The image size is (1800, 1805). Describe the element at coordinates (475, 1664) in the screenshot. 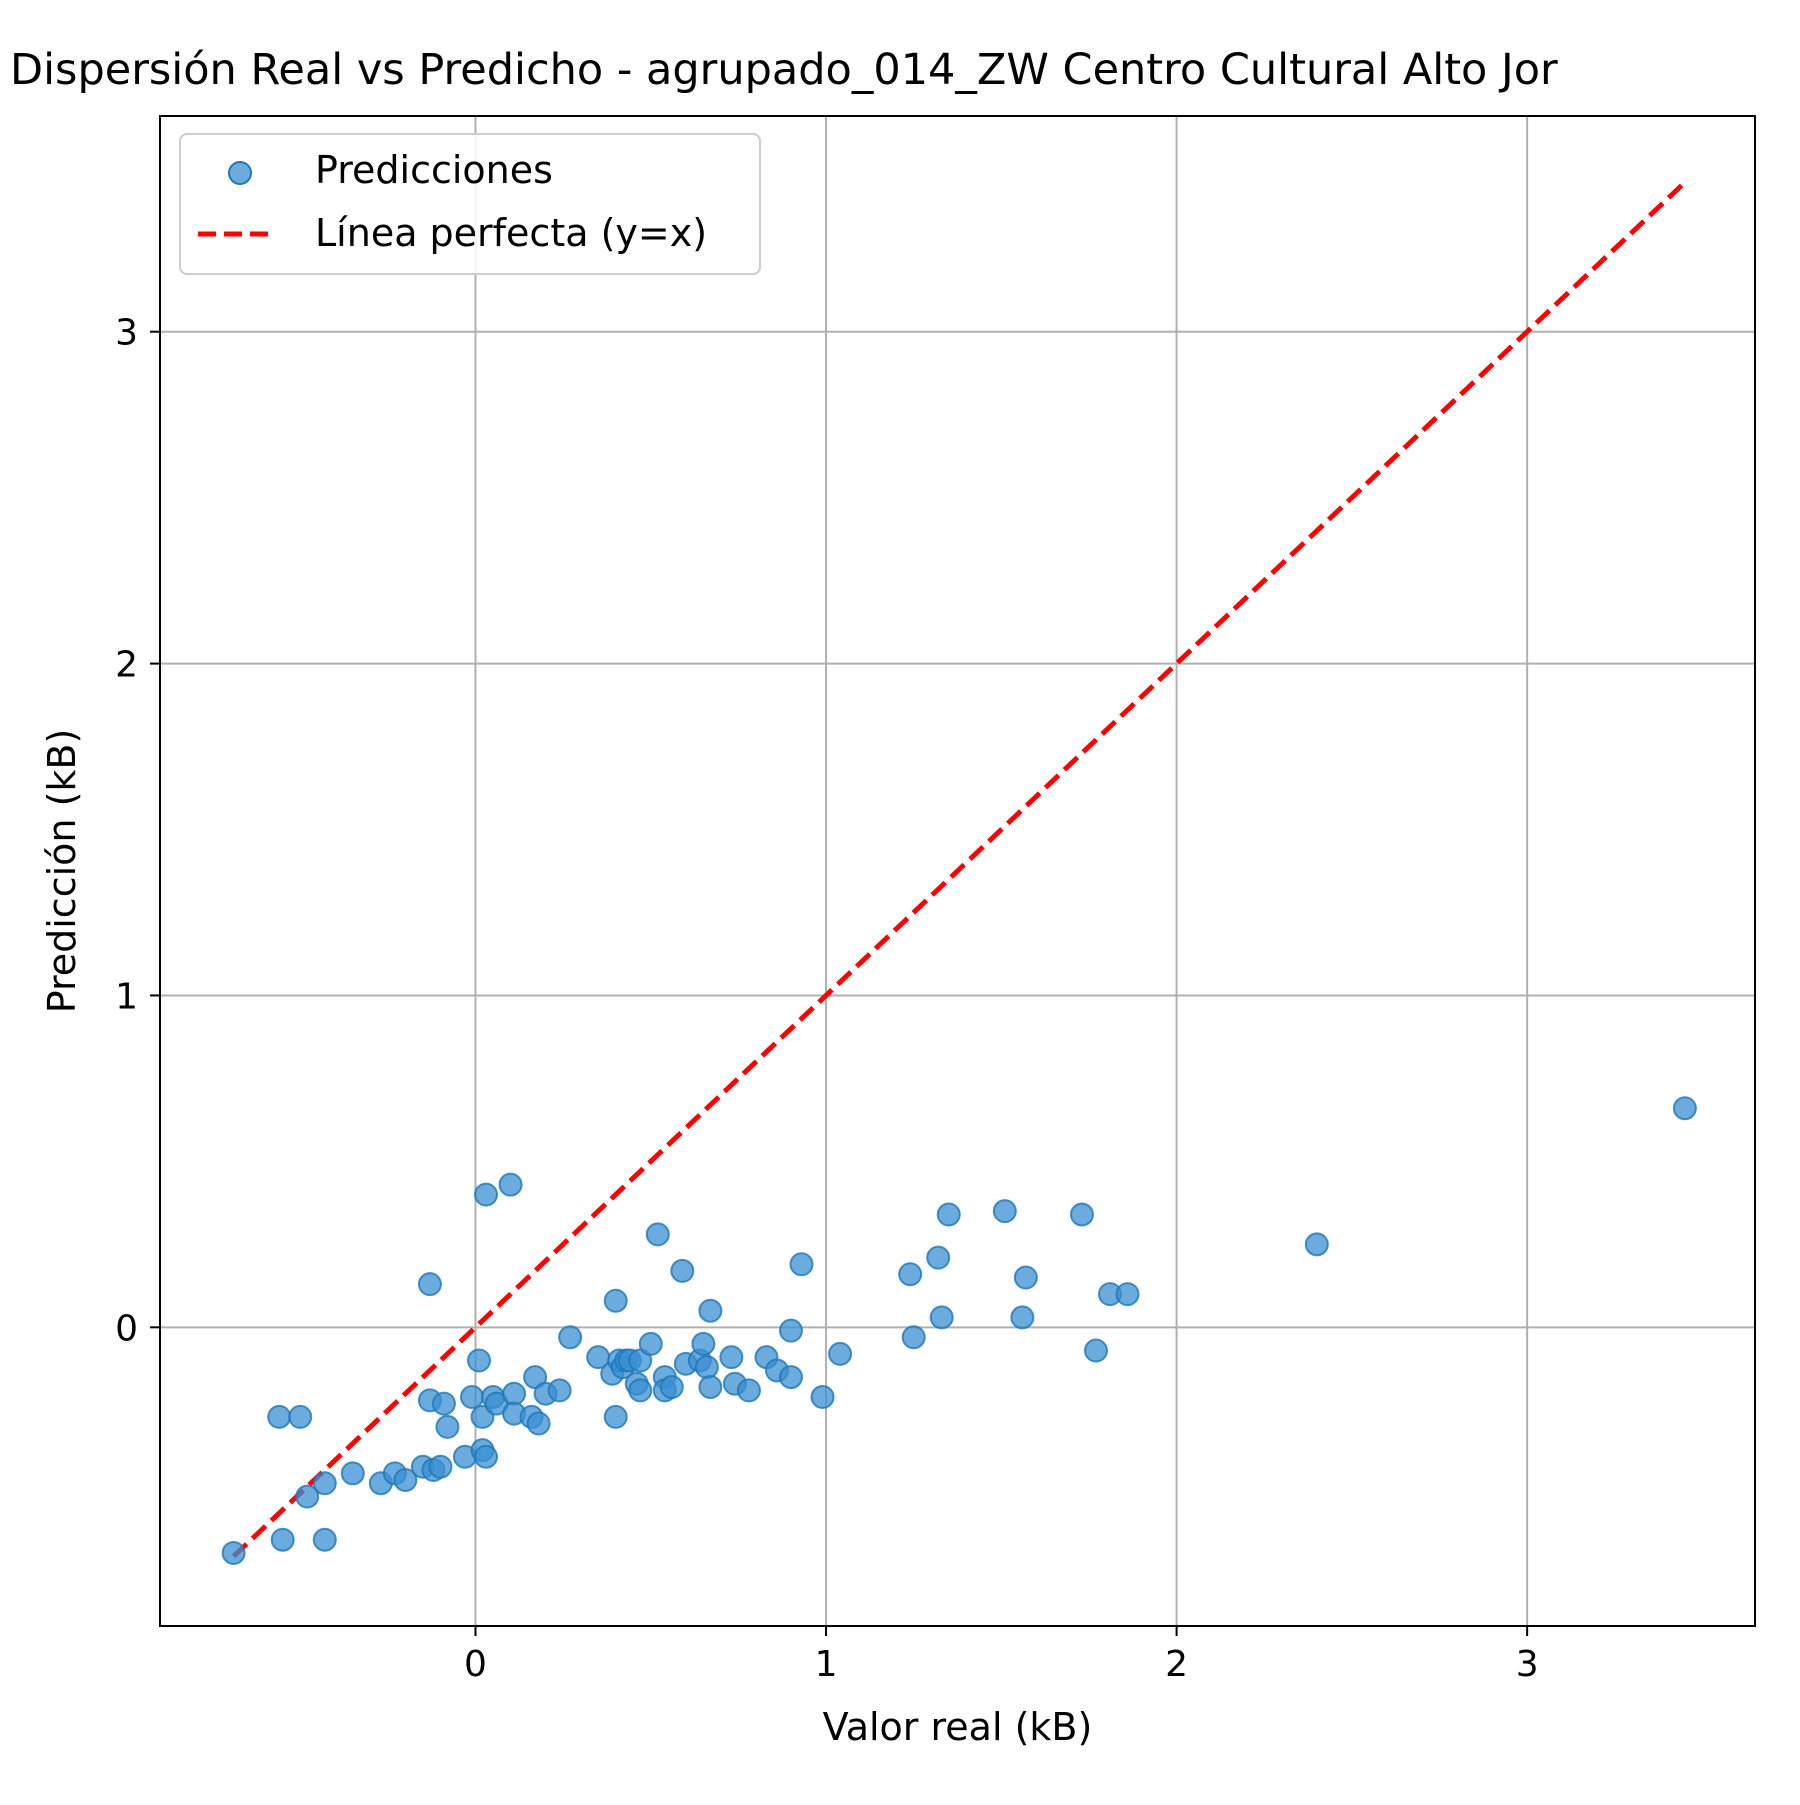

I see `x-tick-label: 0` at that location.